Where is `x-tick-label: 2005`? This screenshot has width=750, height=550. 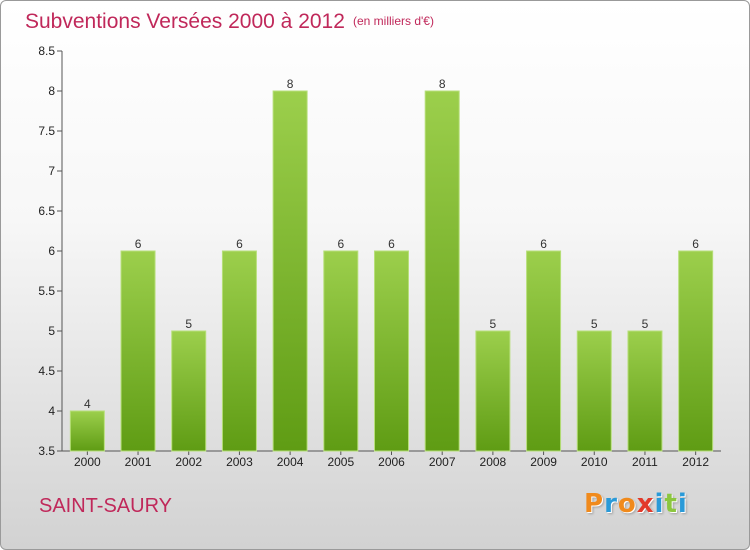
x-tick-label: 2005 is located at coordinates (340, 462).